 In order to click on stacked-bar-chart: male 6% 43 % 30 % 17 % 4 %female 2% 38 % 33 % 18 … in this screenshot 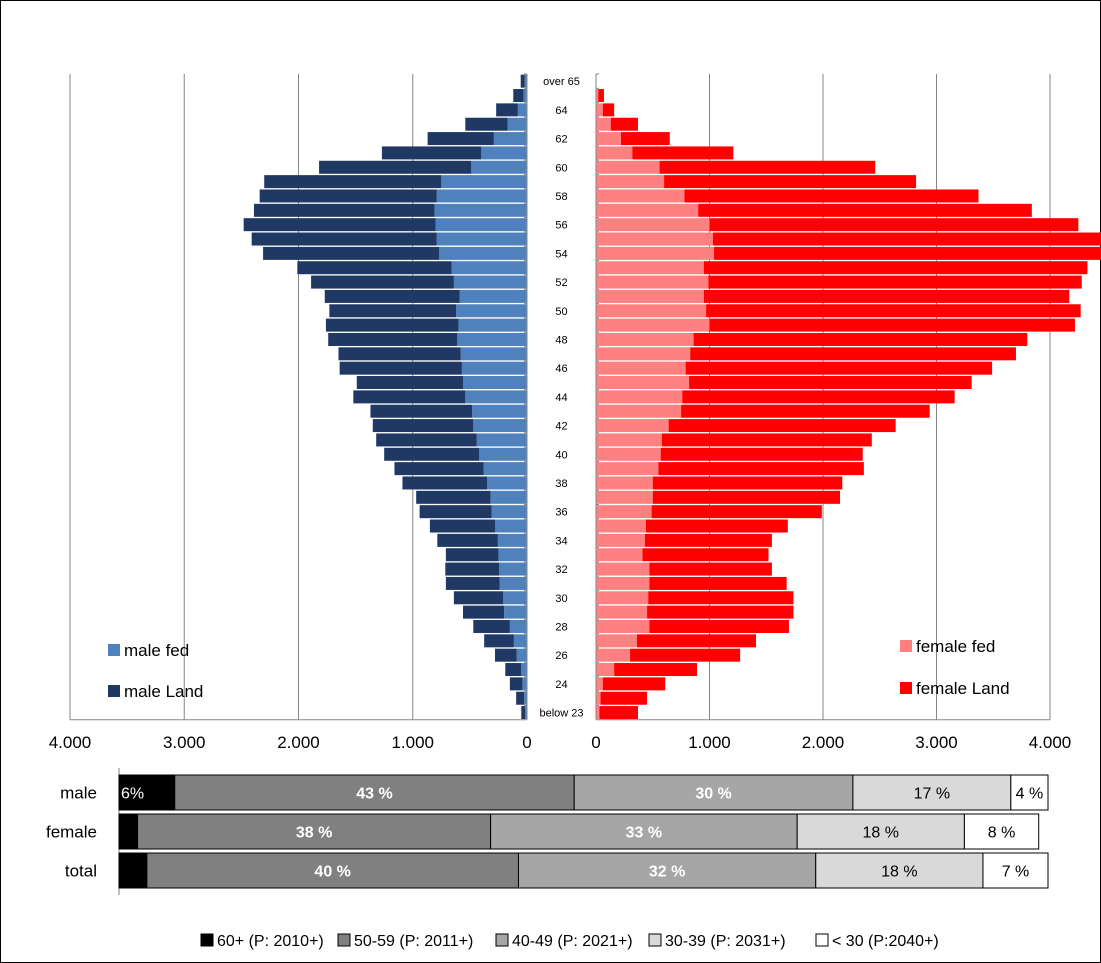, I will do `click(547, 831)`.